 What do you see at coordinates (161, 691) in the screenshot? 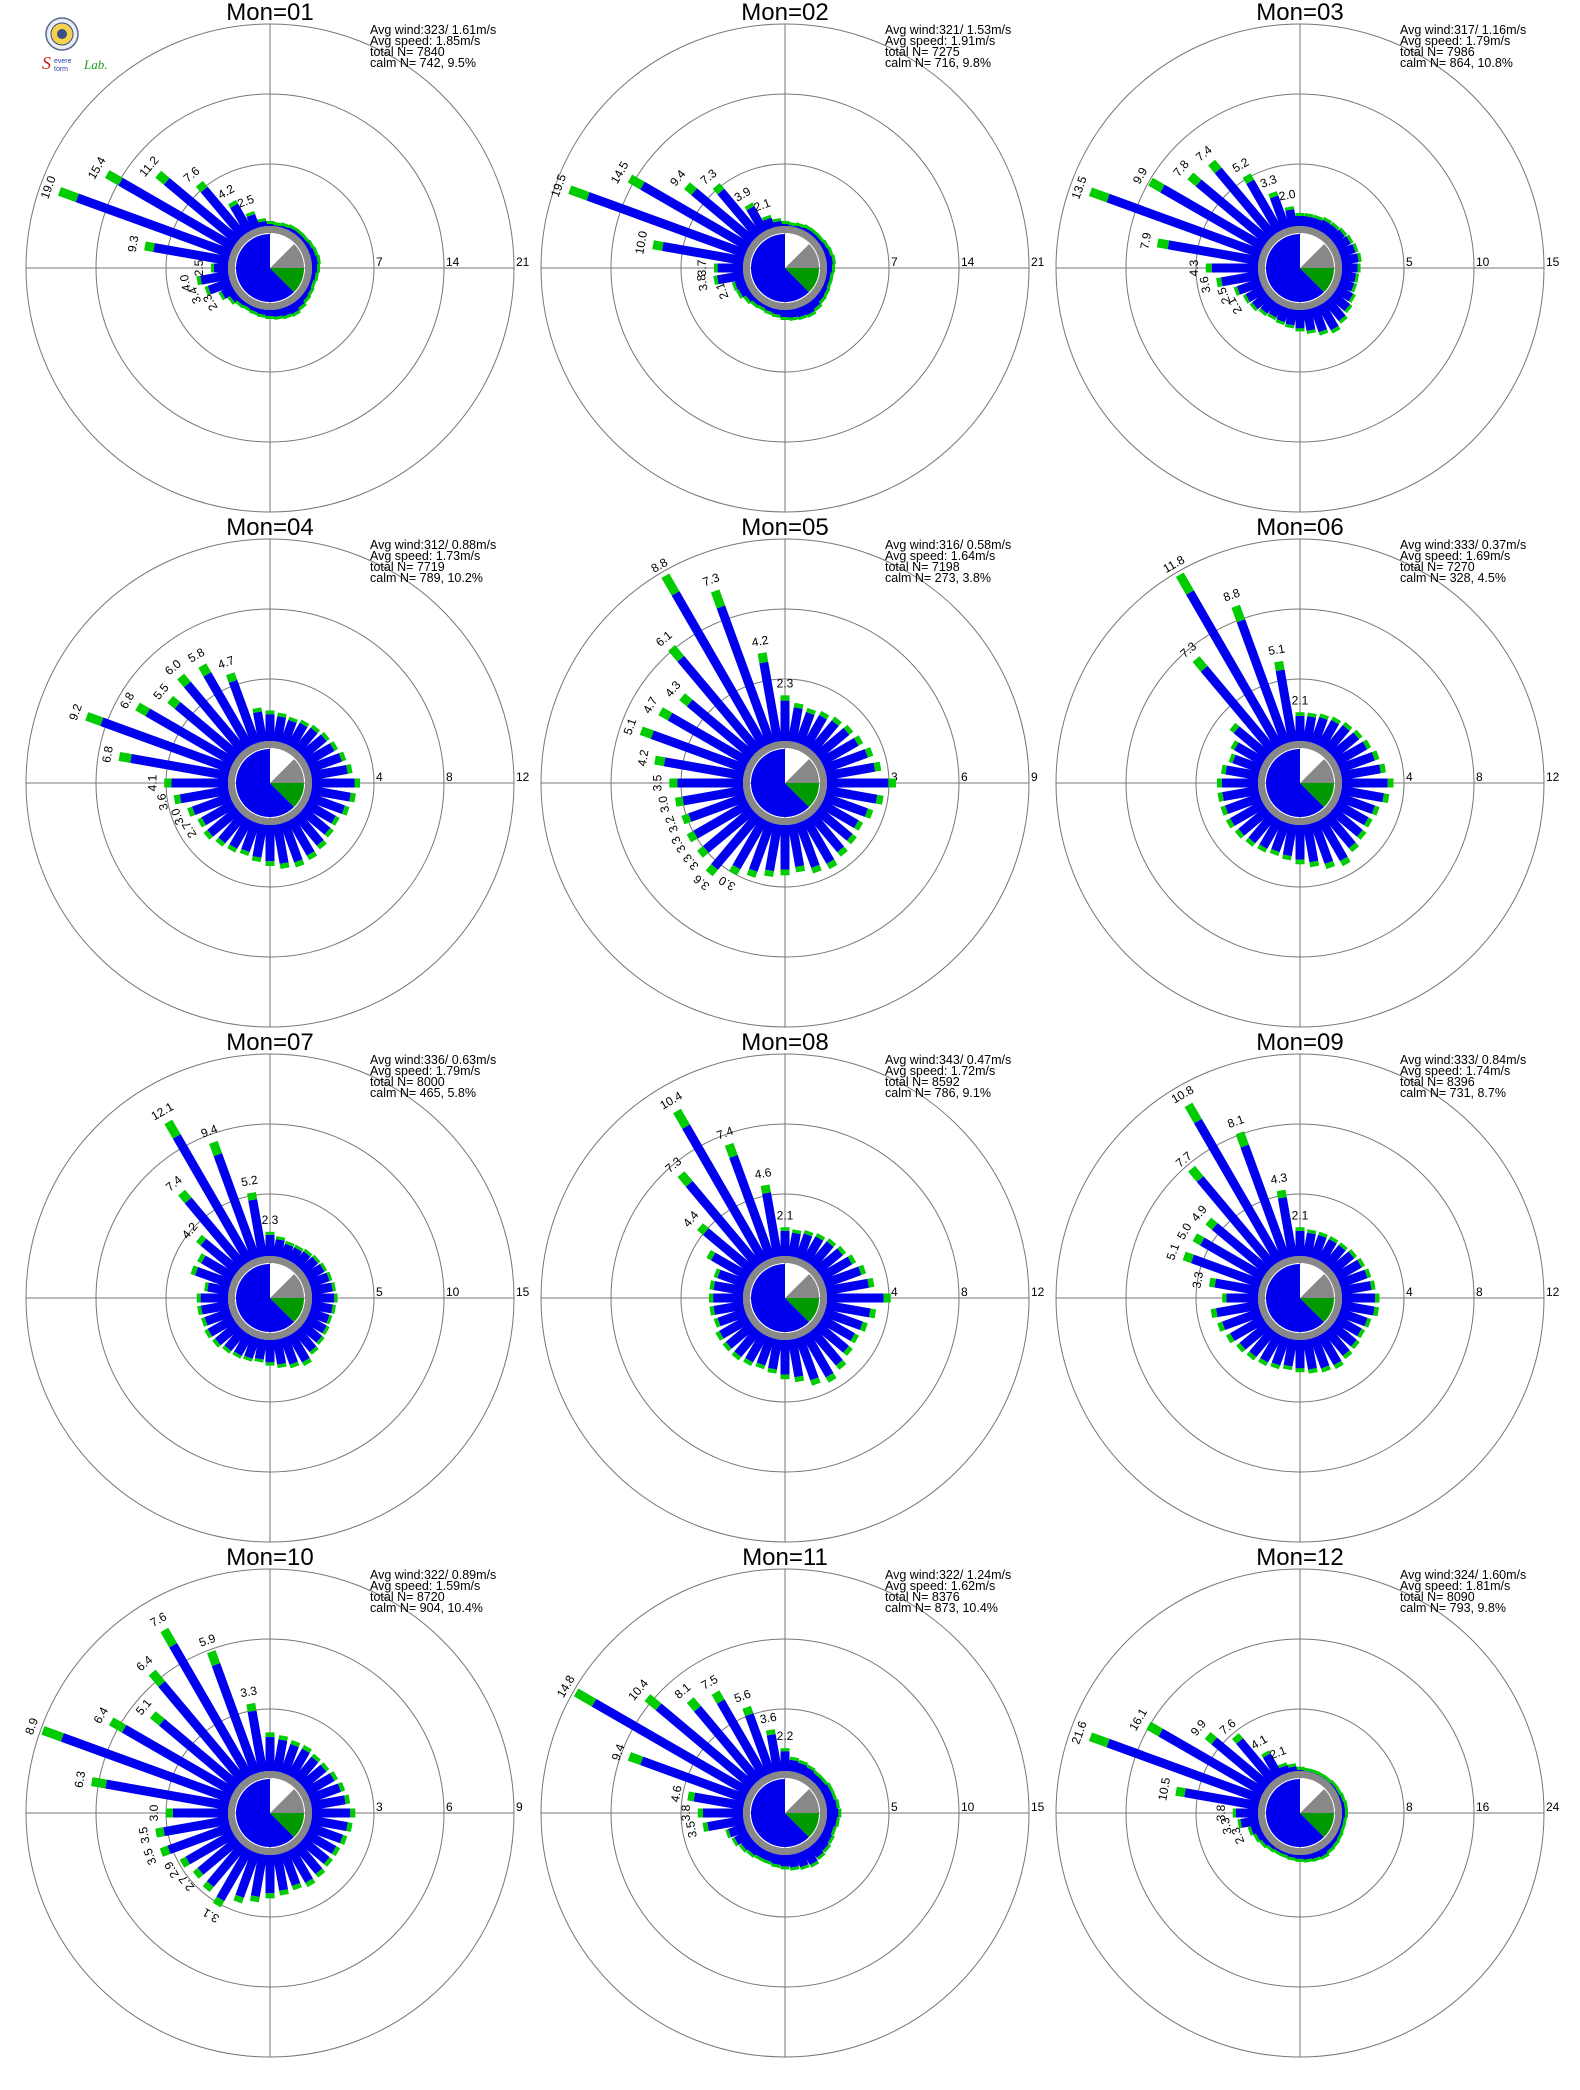
I see `bar-value-label: 5.5` at bounding box center [161, 691].